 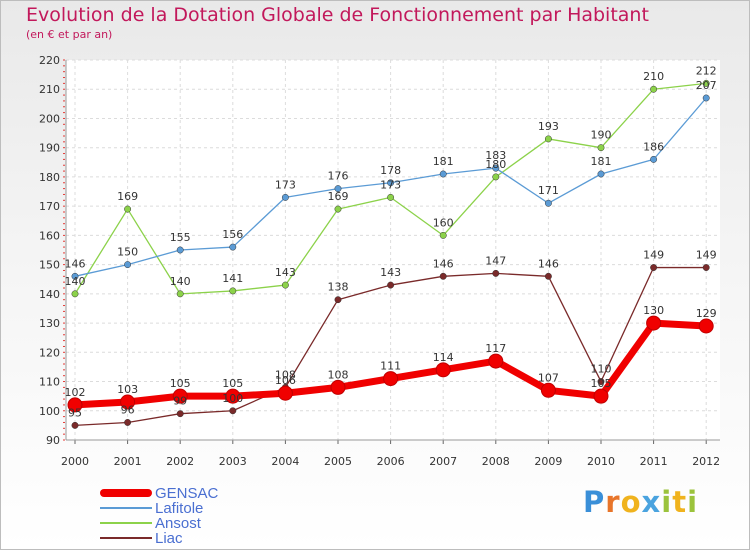 I want to click on legend-label: Ansost, so click(x=178, y=523).